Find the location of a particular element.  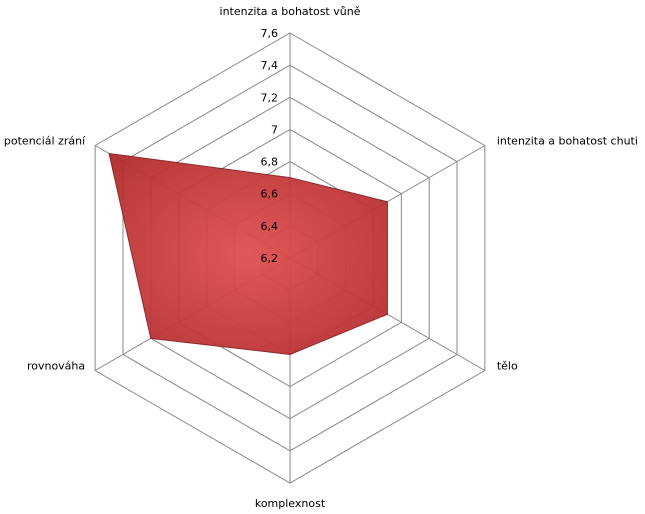

category-label: tělo is located at coordinates (507, 366).